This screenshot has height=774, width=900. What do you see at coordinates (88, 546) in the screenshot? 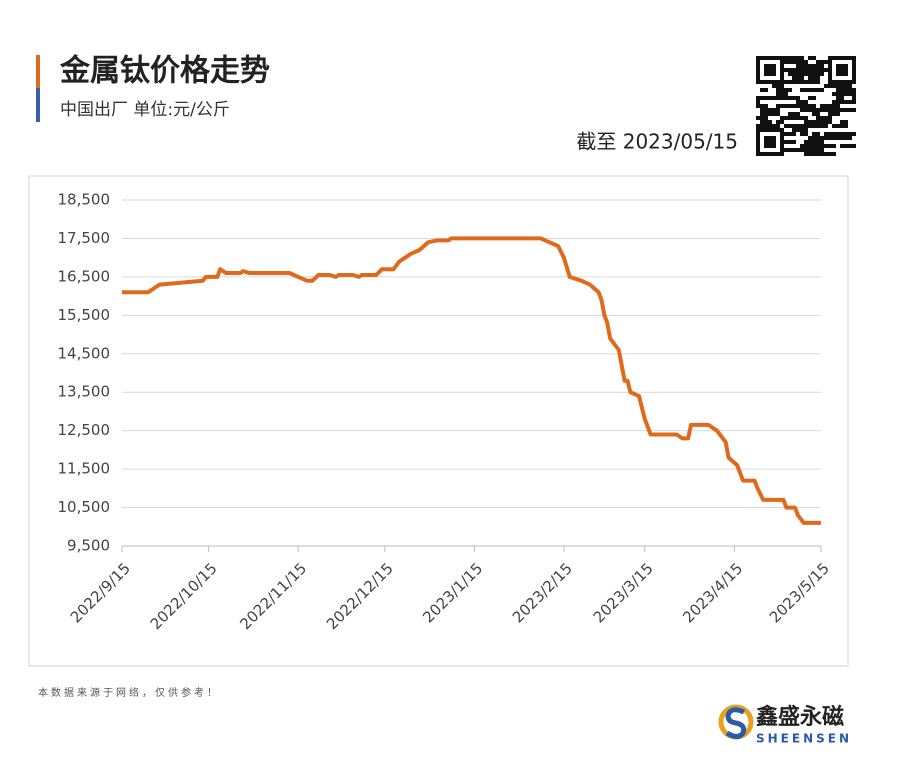
I see `y-tick-label: 9,500` at bounding box center [88, 546].